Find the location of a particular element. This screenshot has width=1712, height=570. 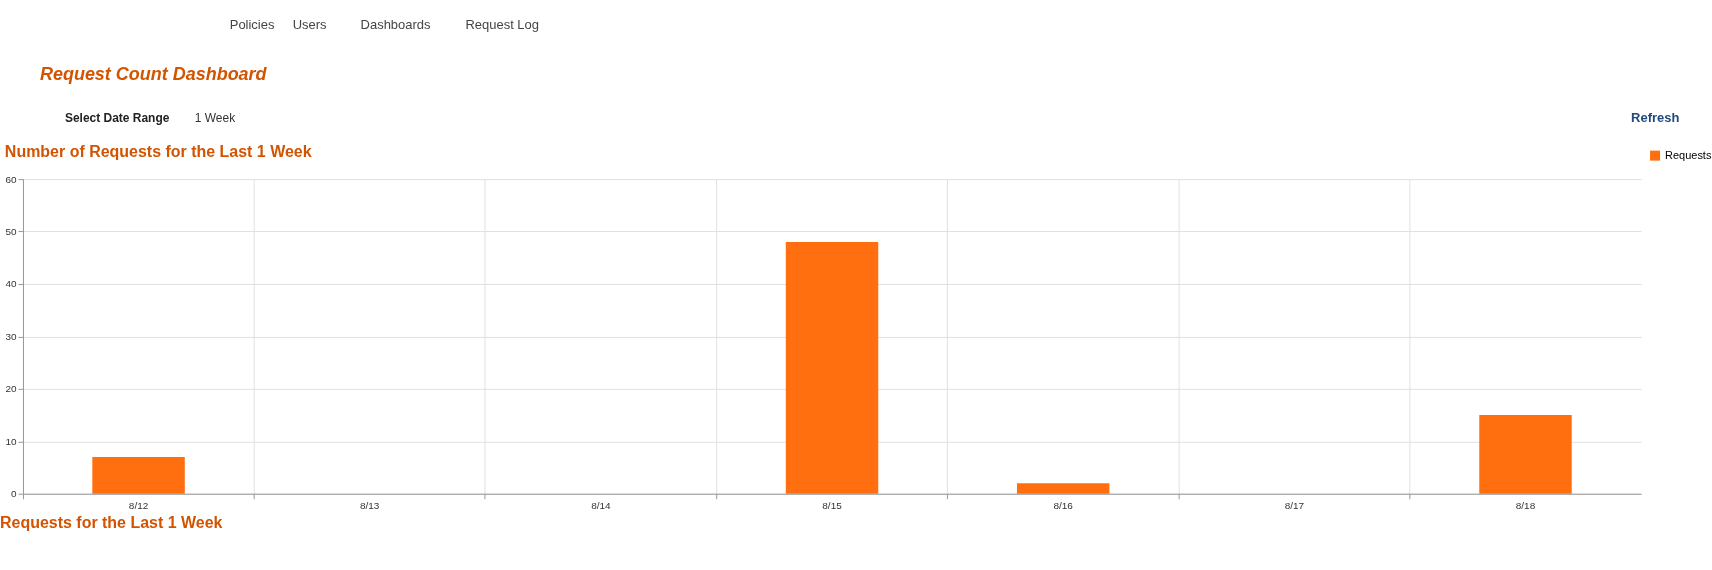

y-tick-label: 30 is located at coordinates (11, 336).